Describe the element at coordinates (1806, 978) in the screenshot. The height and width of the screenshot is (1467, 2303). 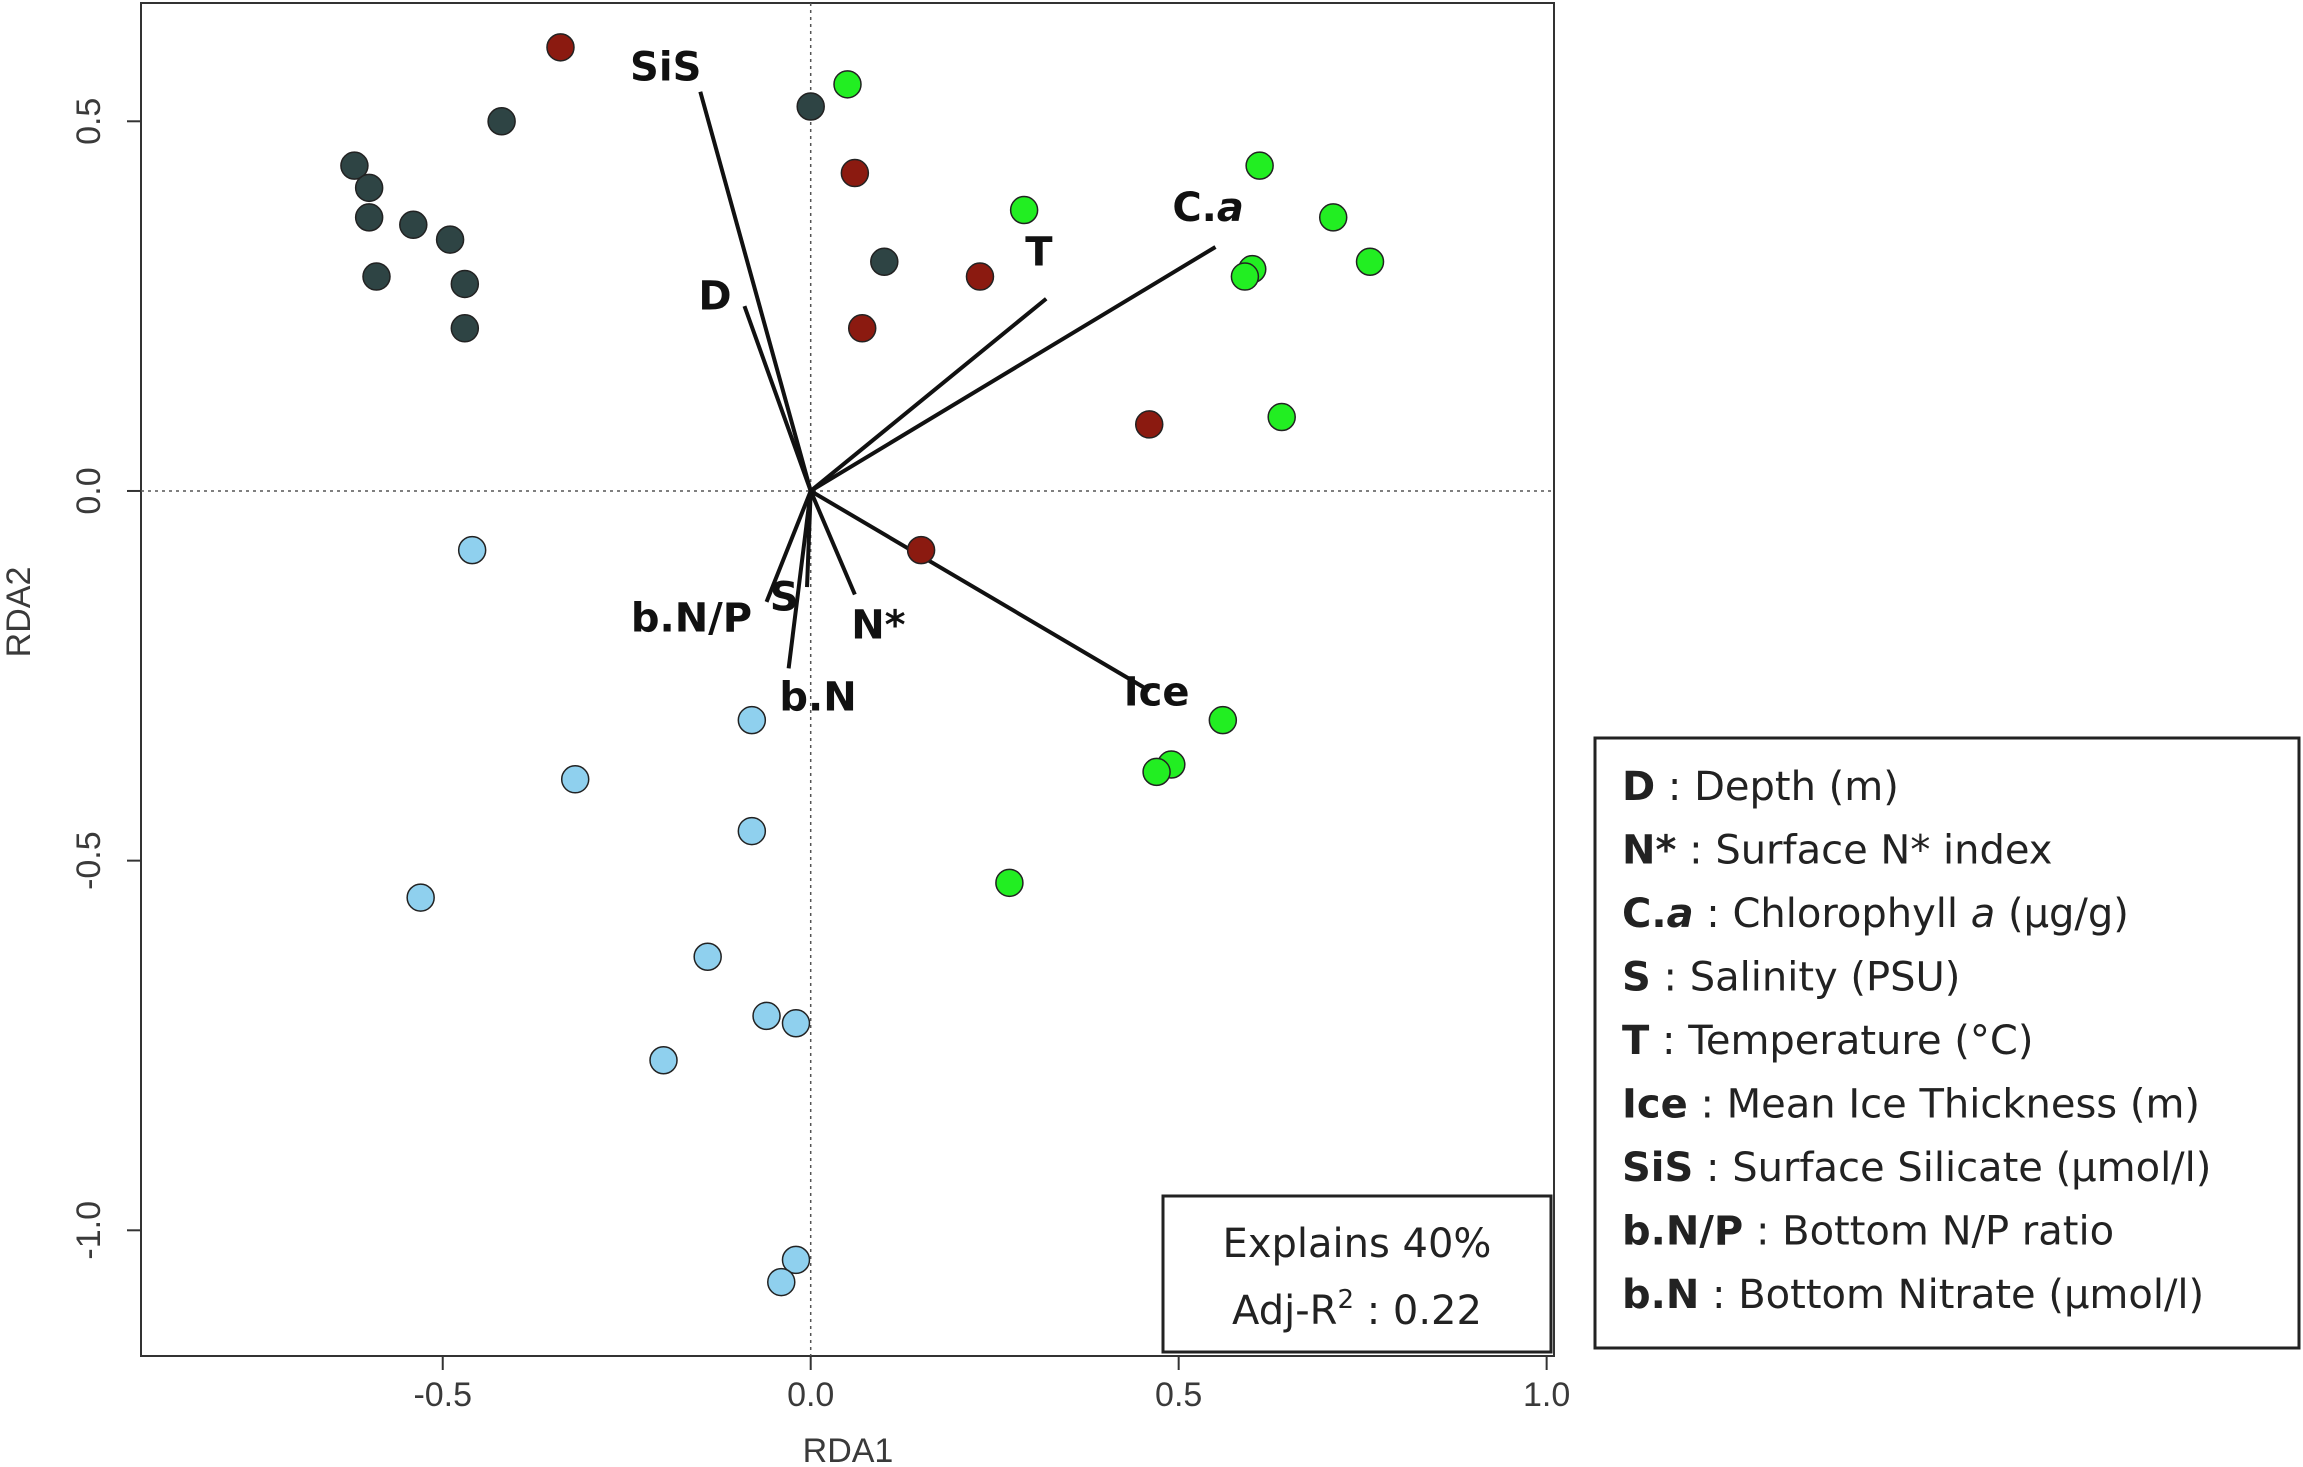
I see `legend-desc: : Salinity (PSU)` at that location.